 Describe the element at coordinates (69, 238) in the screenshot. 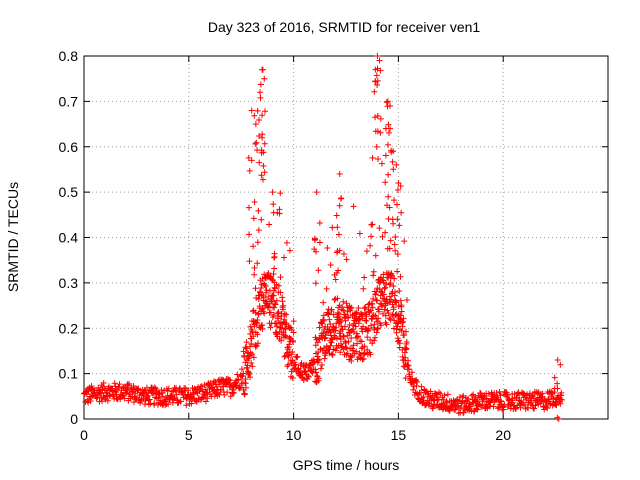

I see `y-tick-label: 0.4` at that location.